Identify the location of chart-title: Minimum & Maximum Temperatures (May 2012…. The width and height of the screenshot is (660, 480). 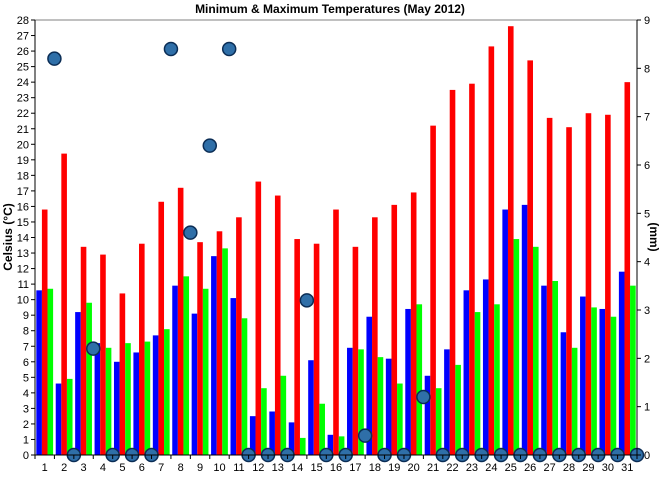
(330, 9).